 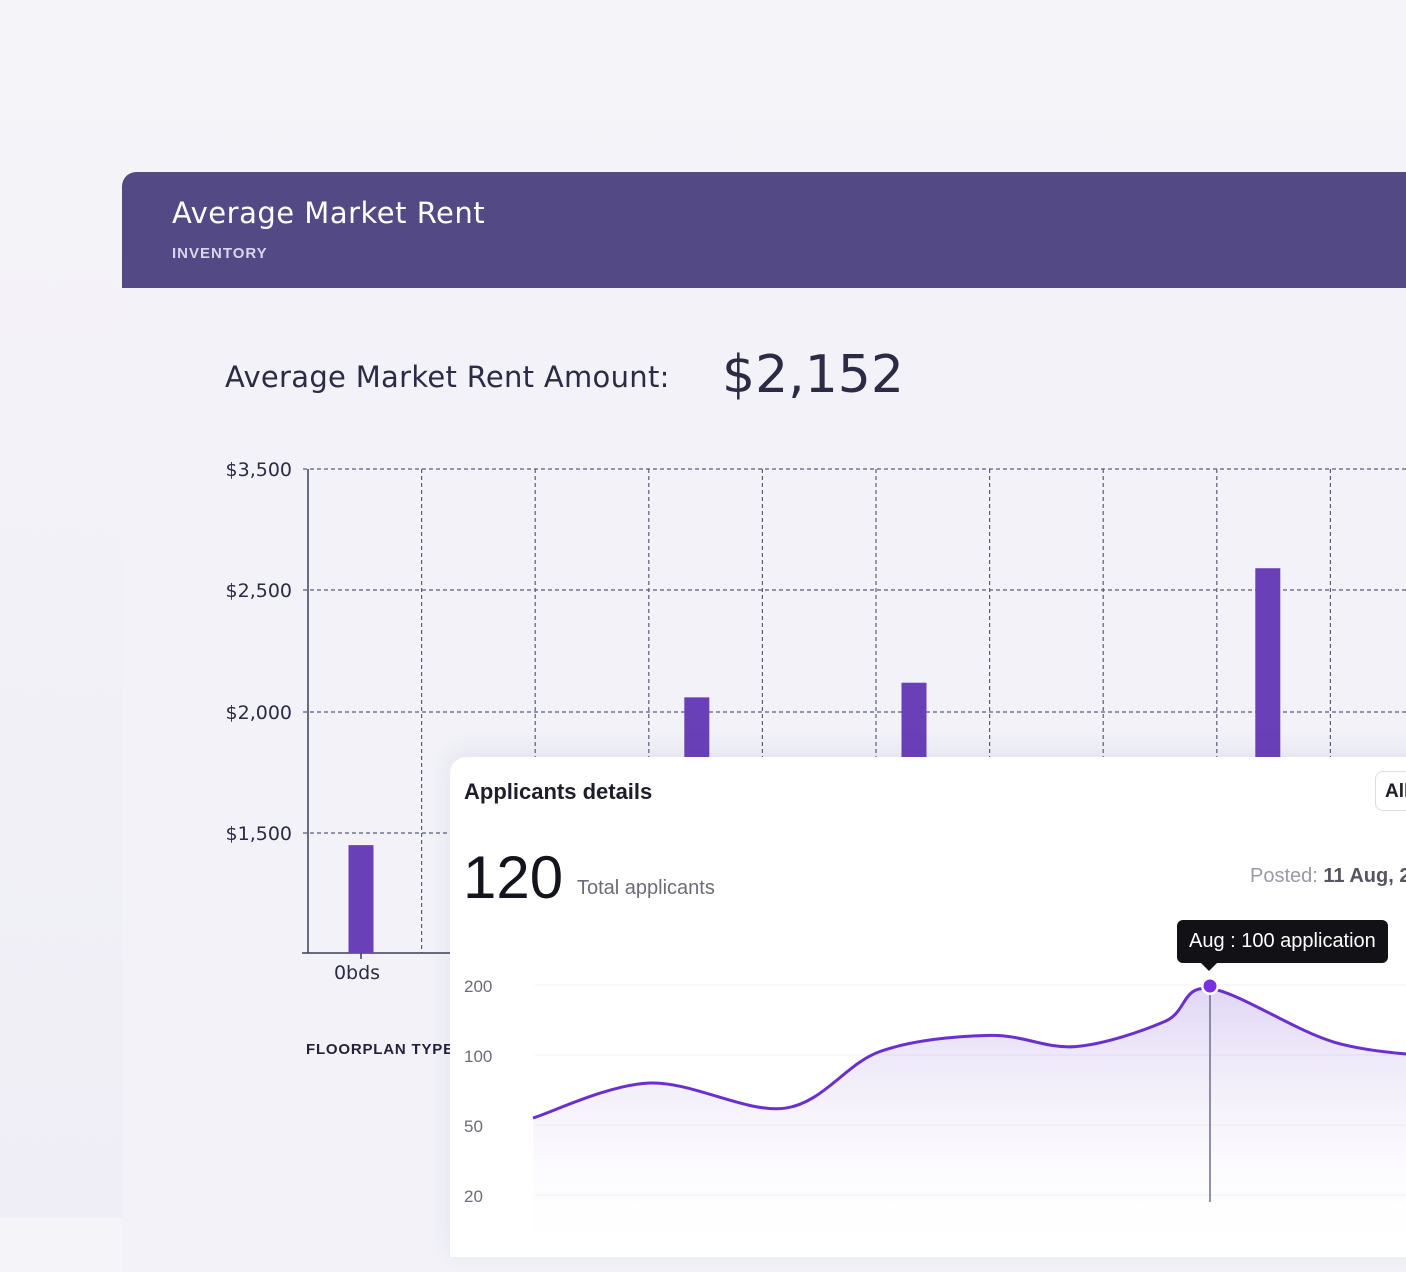 I want to click on posted-info: Posted: 11 Aug, 2, so click(x=1328, y=876).